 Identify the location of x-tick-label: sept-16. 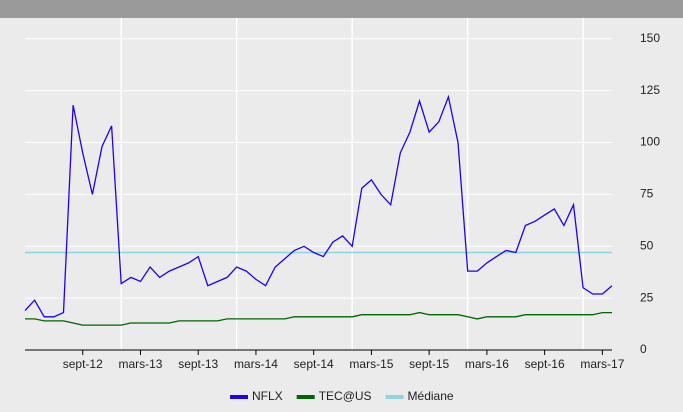
(545, 364).